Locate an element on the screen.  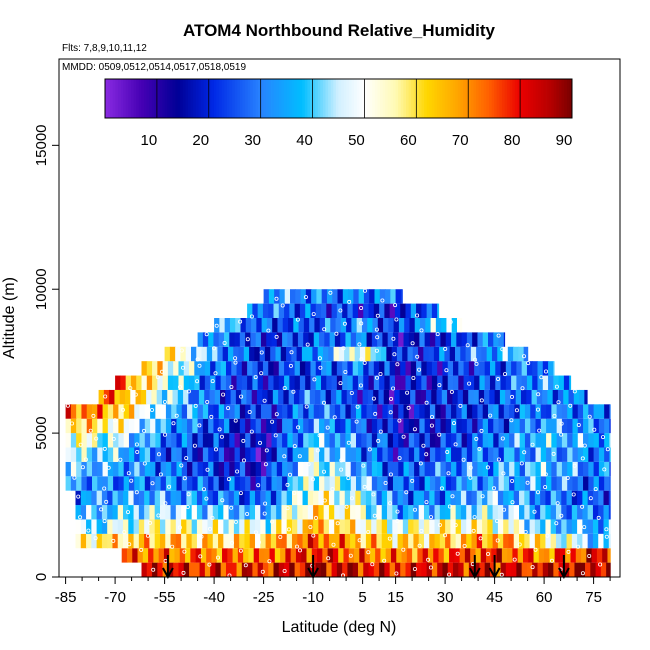
colorbar-tick-label: 80 is located at coordinates (512, 140).